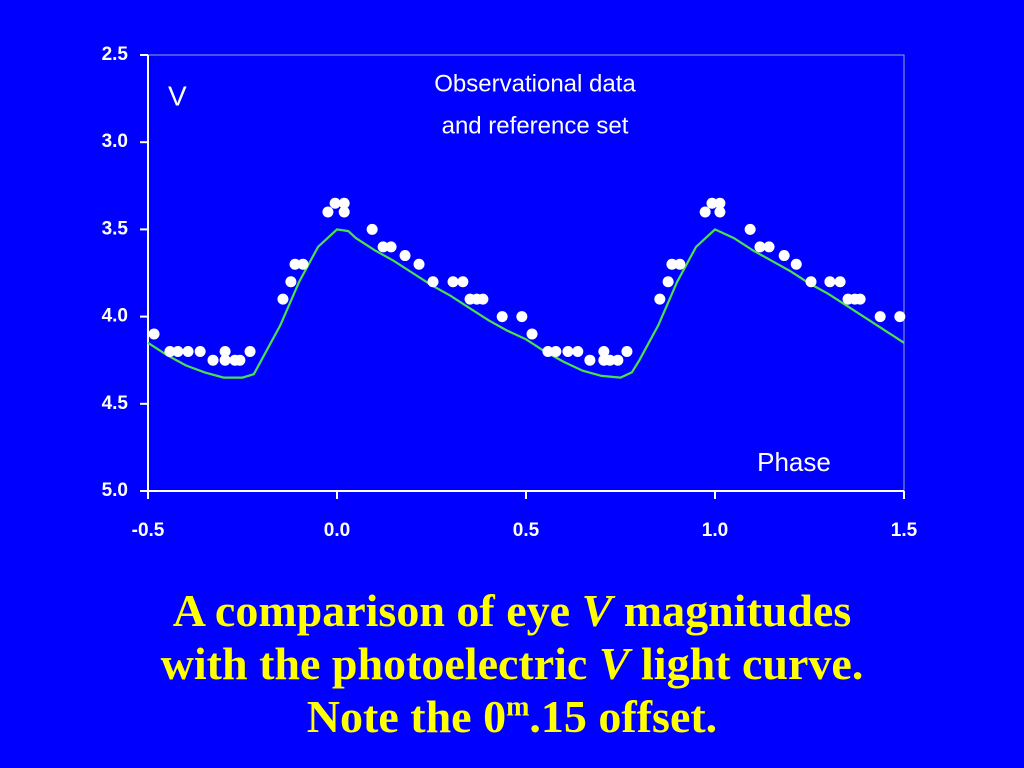 Image resolution: width=1024 pixels, height=768 pixels. I want to click on x-tick-label: 0.0, so click(337, 530).